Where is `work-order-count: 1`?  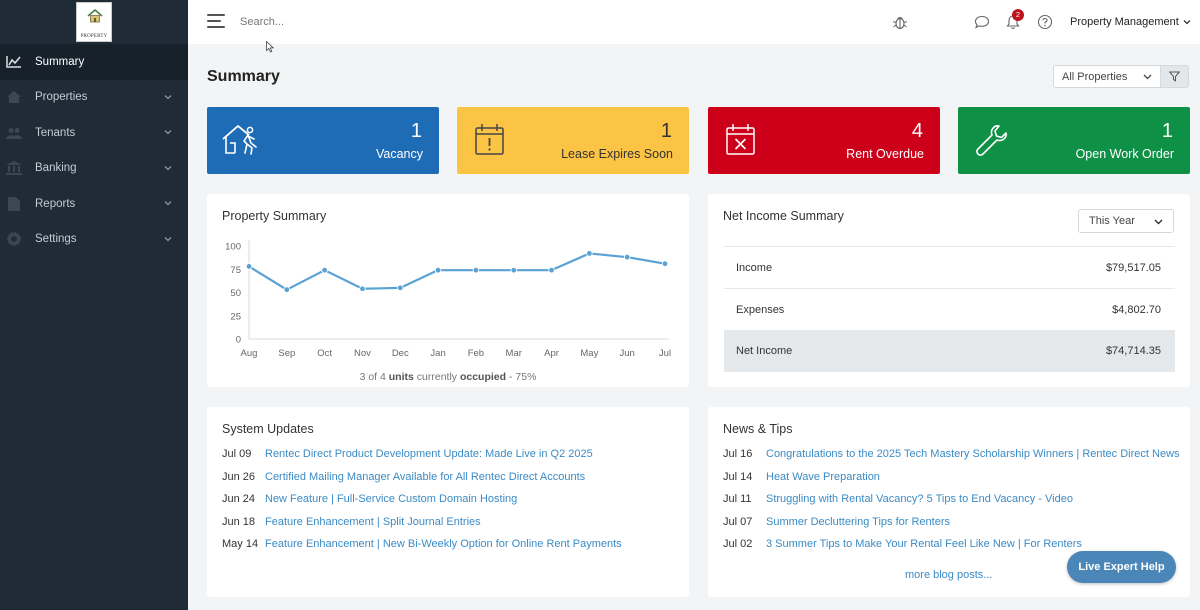
work-order-count: 1 is located at coordinates (1167, 131).